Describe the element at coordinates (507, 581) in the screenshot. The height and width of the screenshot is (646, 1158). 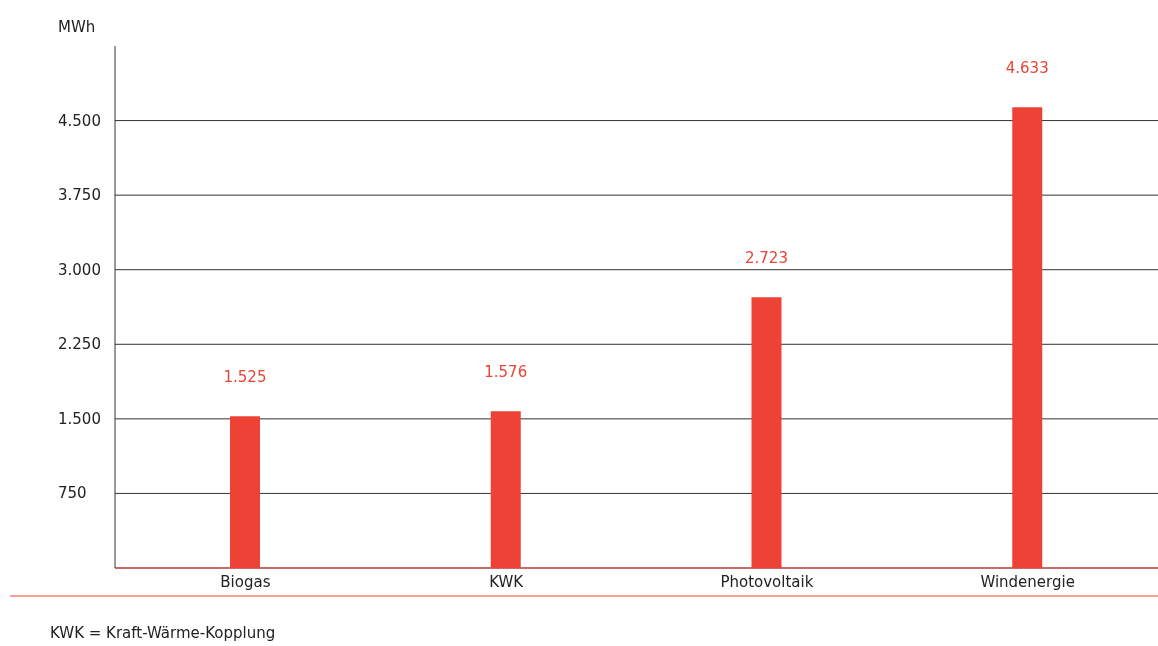
I see `x-tick-label: KWK` at that location.